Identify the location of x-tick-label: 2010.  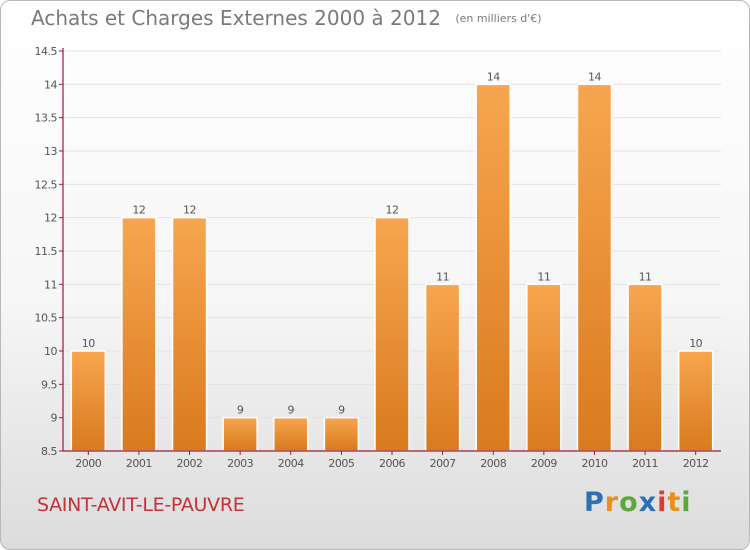
(594, 463).